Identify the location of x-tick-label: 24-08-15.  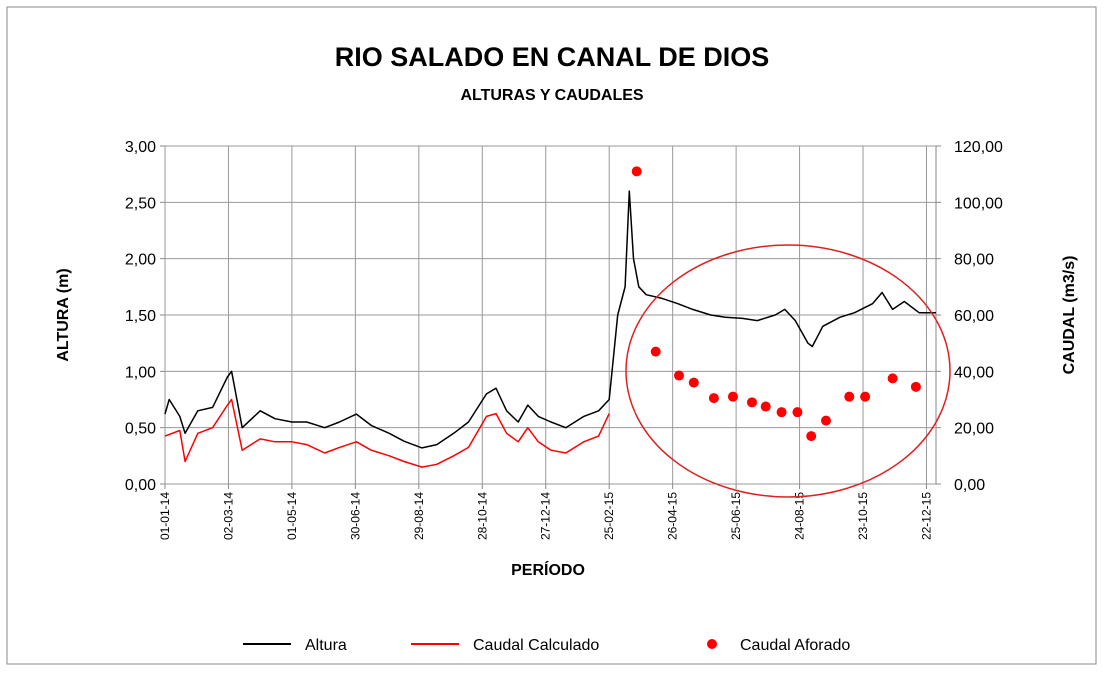
(800, 516).